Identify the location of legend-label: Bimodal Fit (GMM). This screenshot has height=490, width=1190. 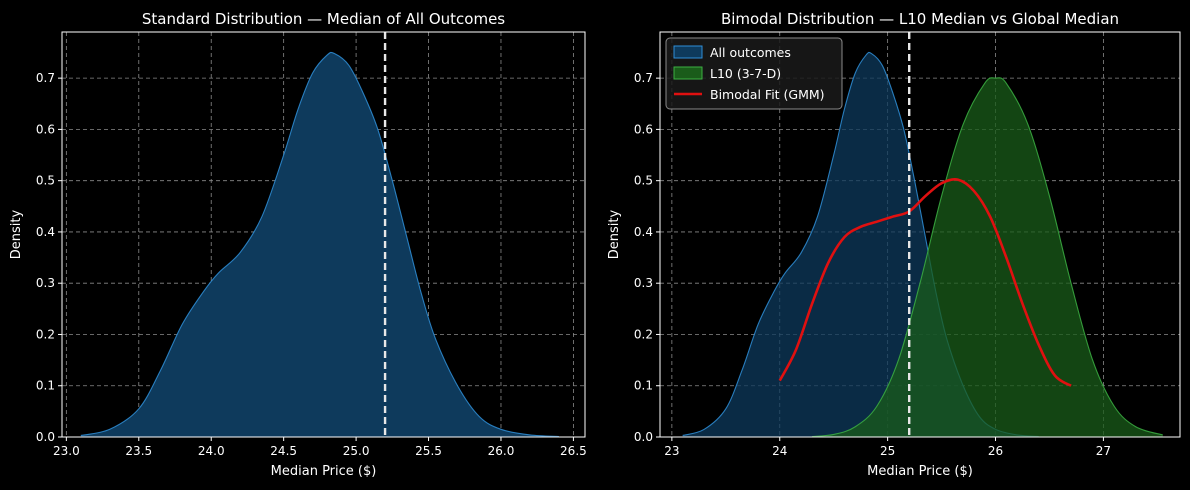
(767, 94).